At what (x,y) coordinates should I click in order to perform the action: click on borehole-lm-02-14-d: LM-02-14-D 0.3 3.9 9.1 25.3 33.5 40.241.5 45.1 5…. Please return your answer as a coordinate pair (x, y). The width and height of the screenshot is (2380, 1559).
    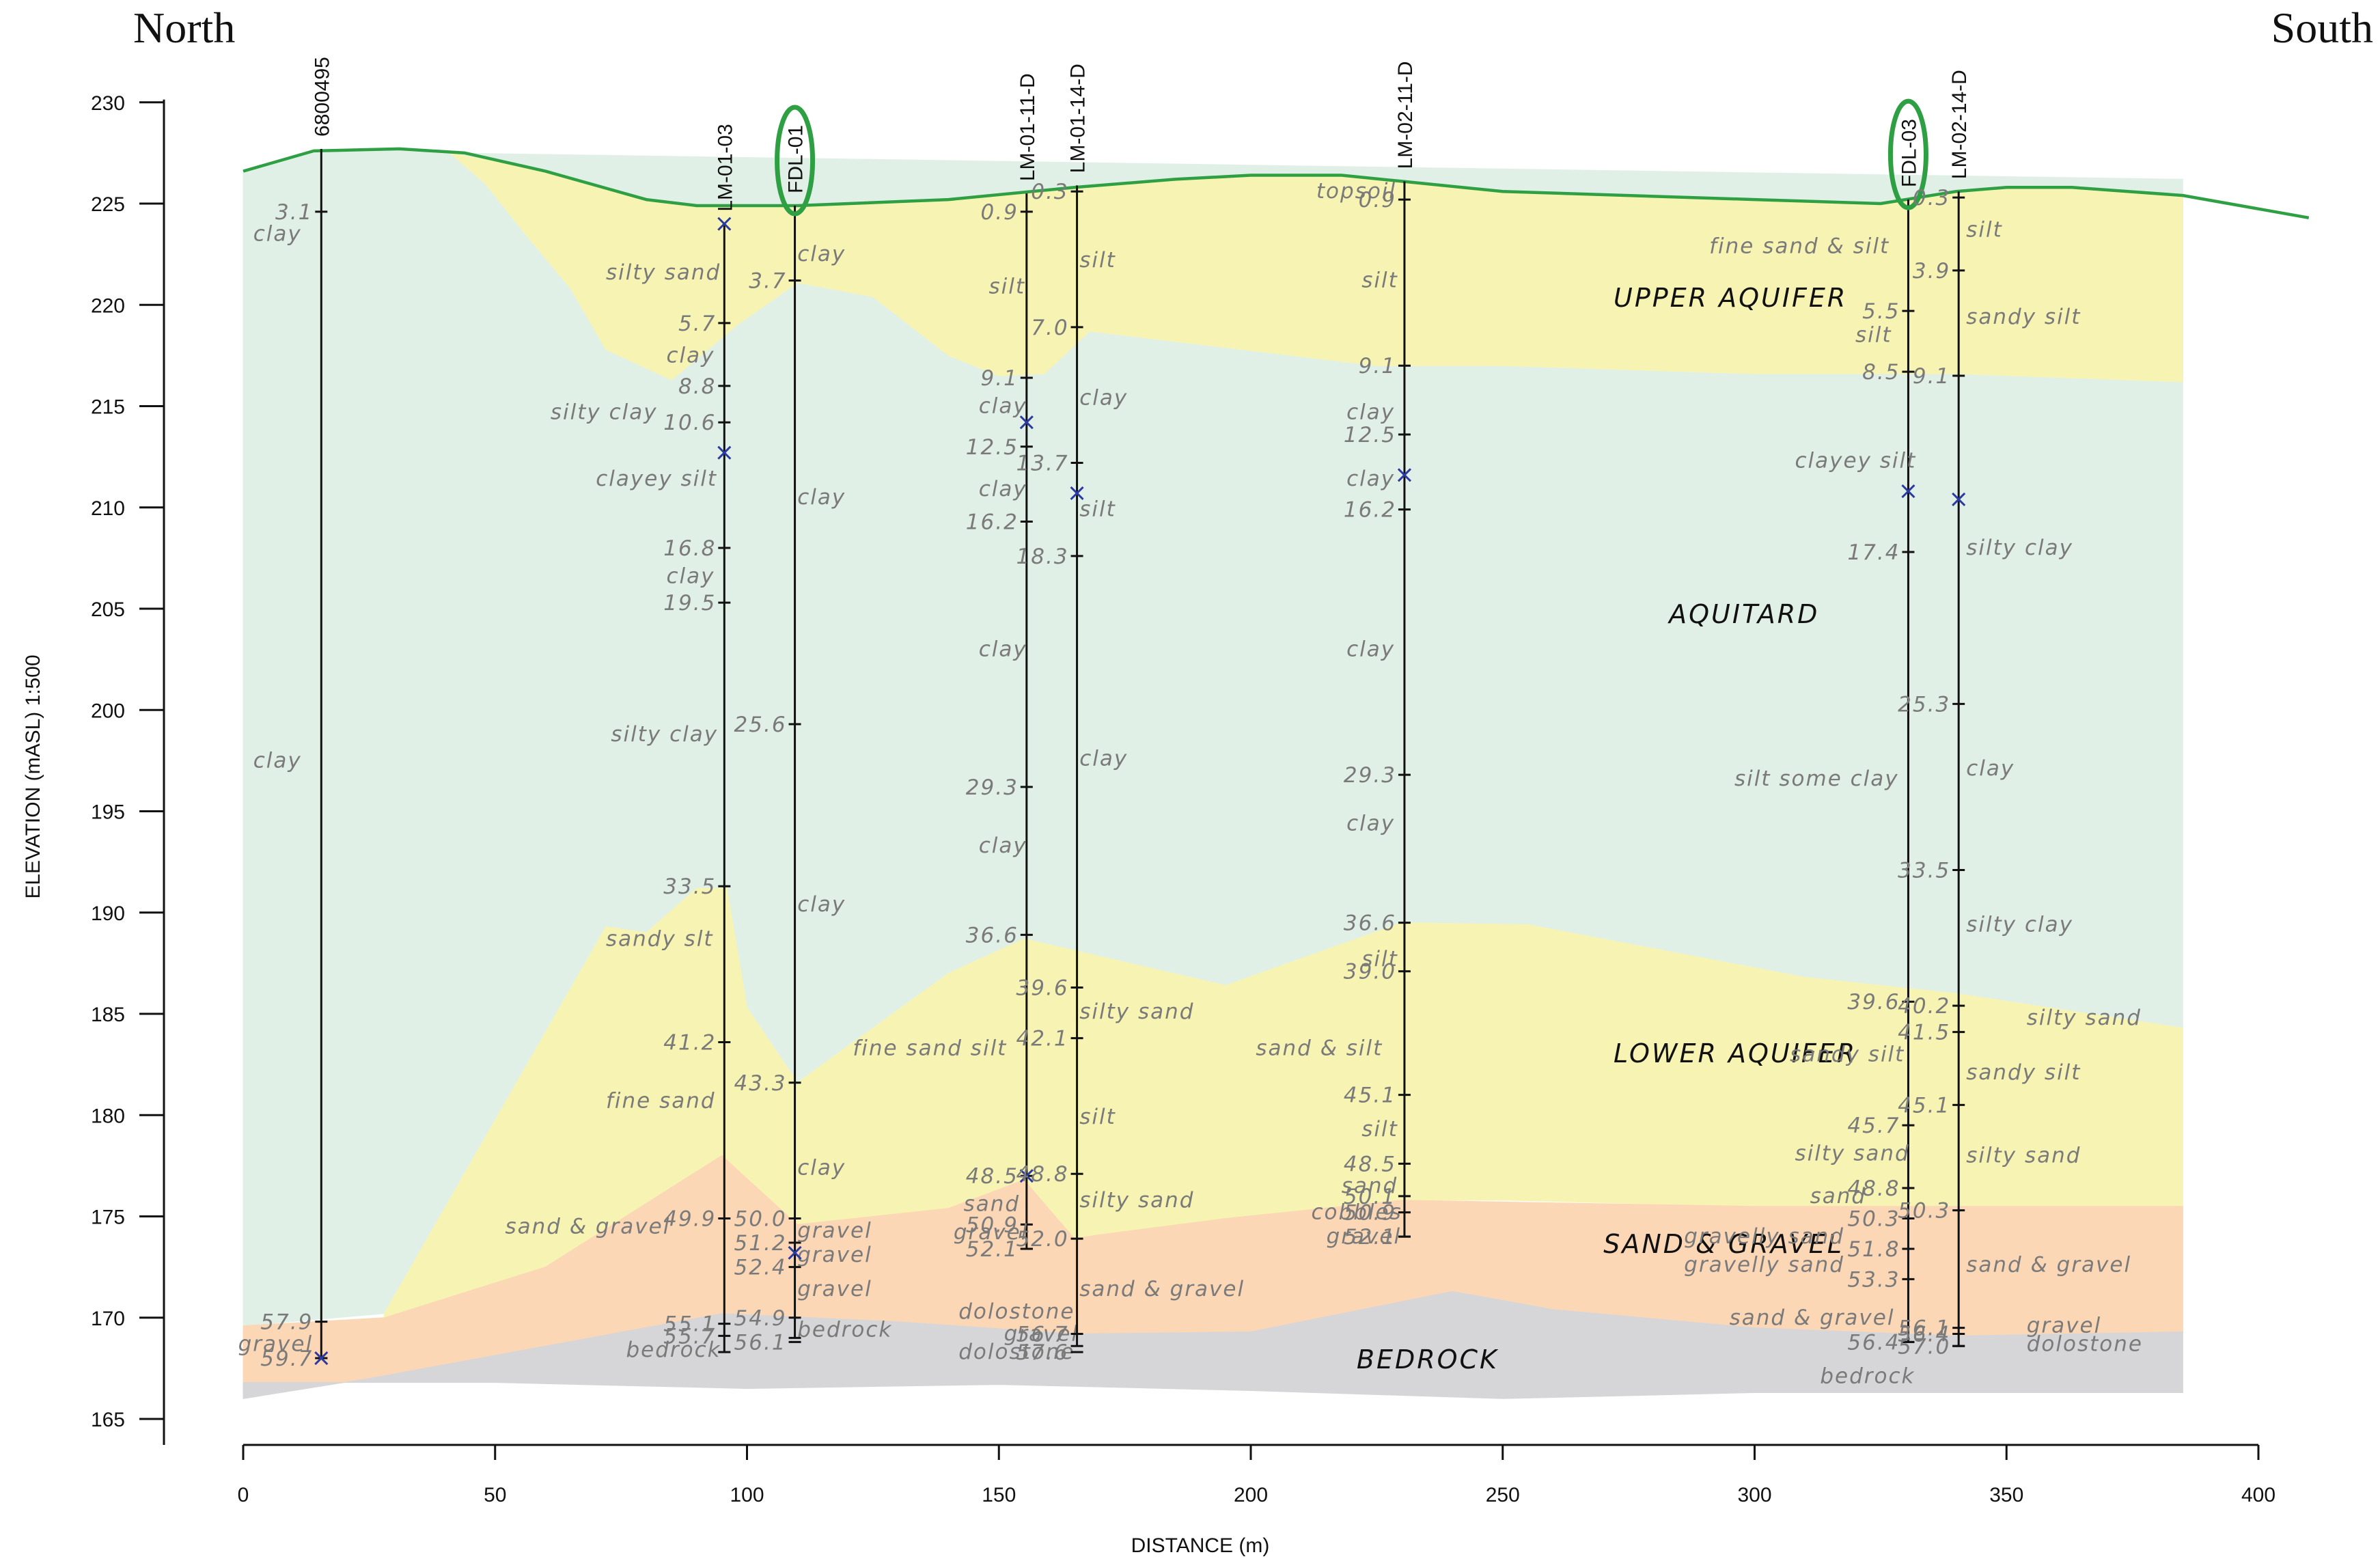
    Looking at the image, I should click on (2020, 715).